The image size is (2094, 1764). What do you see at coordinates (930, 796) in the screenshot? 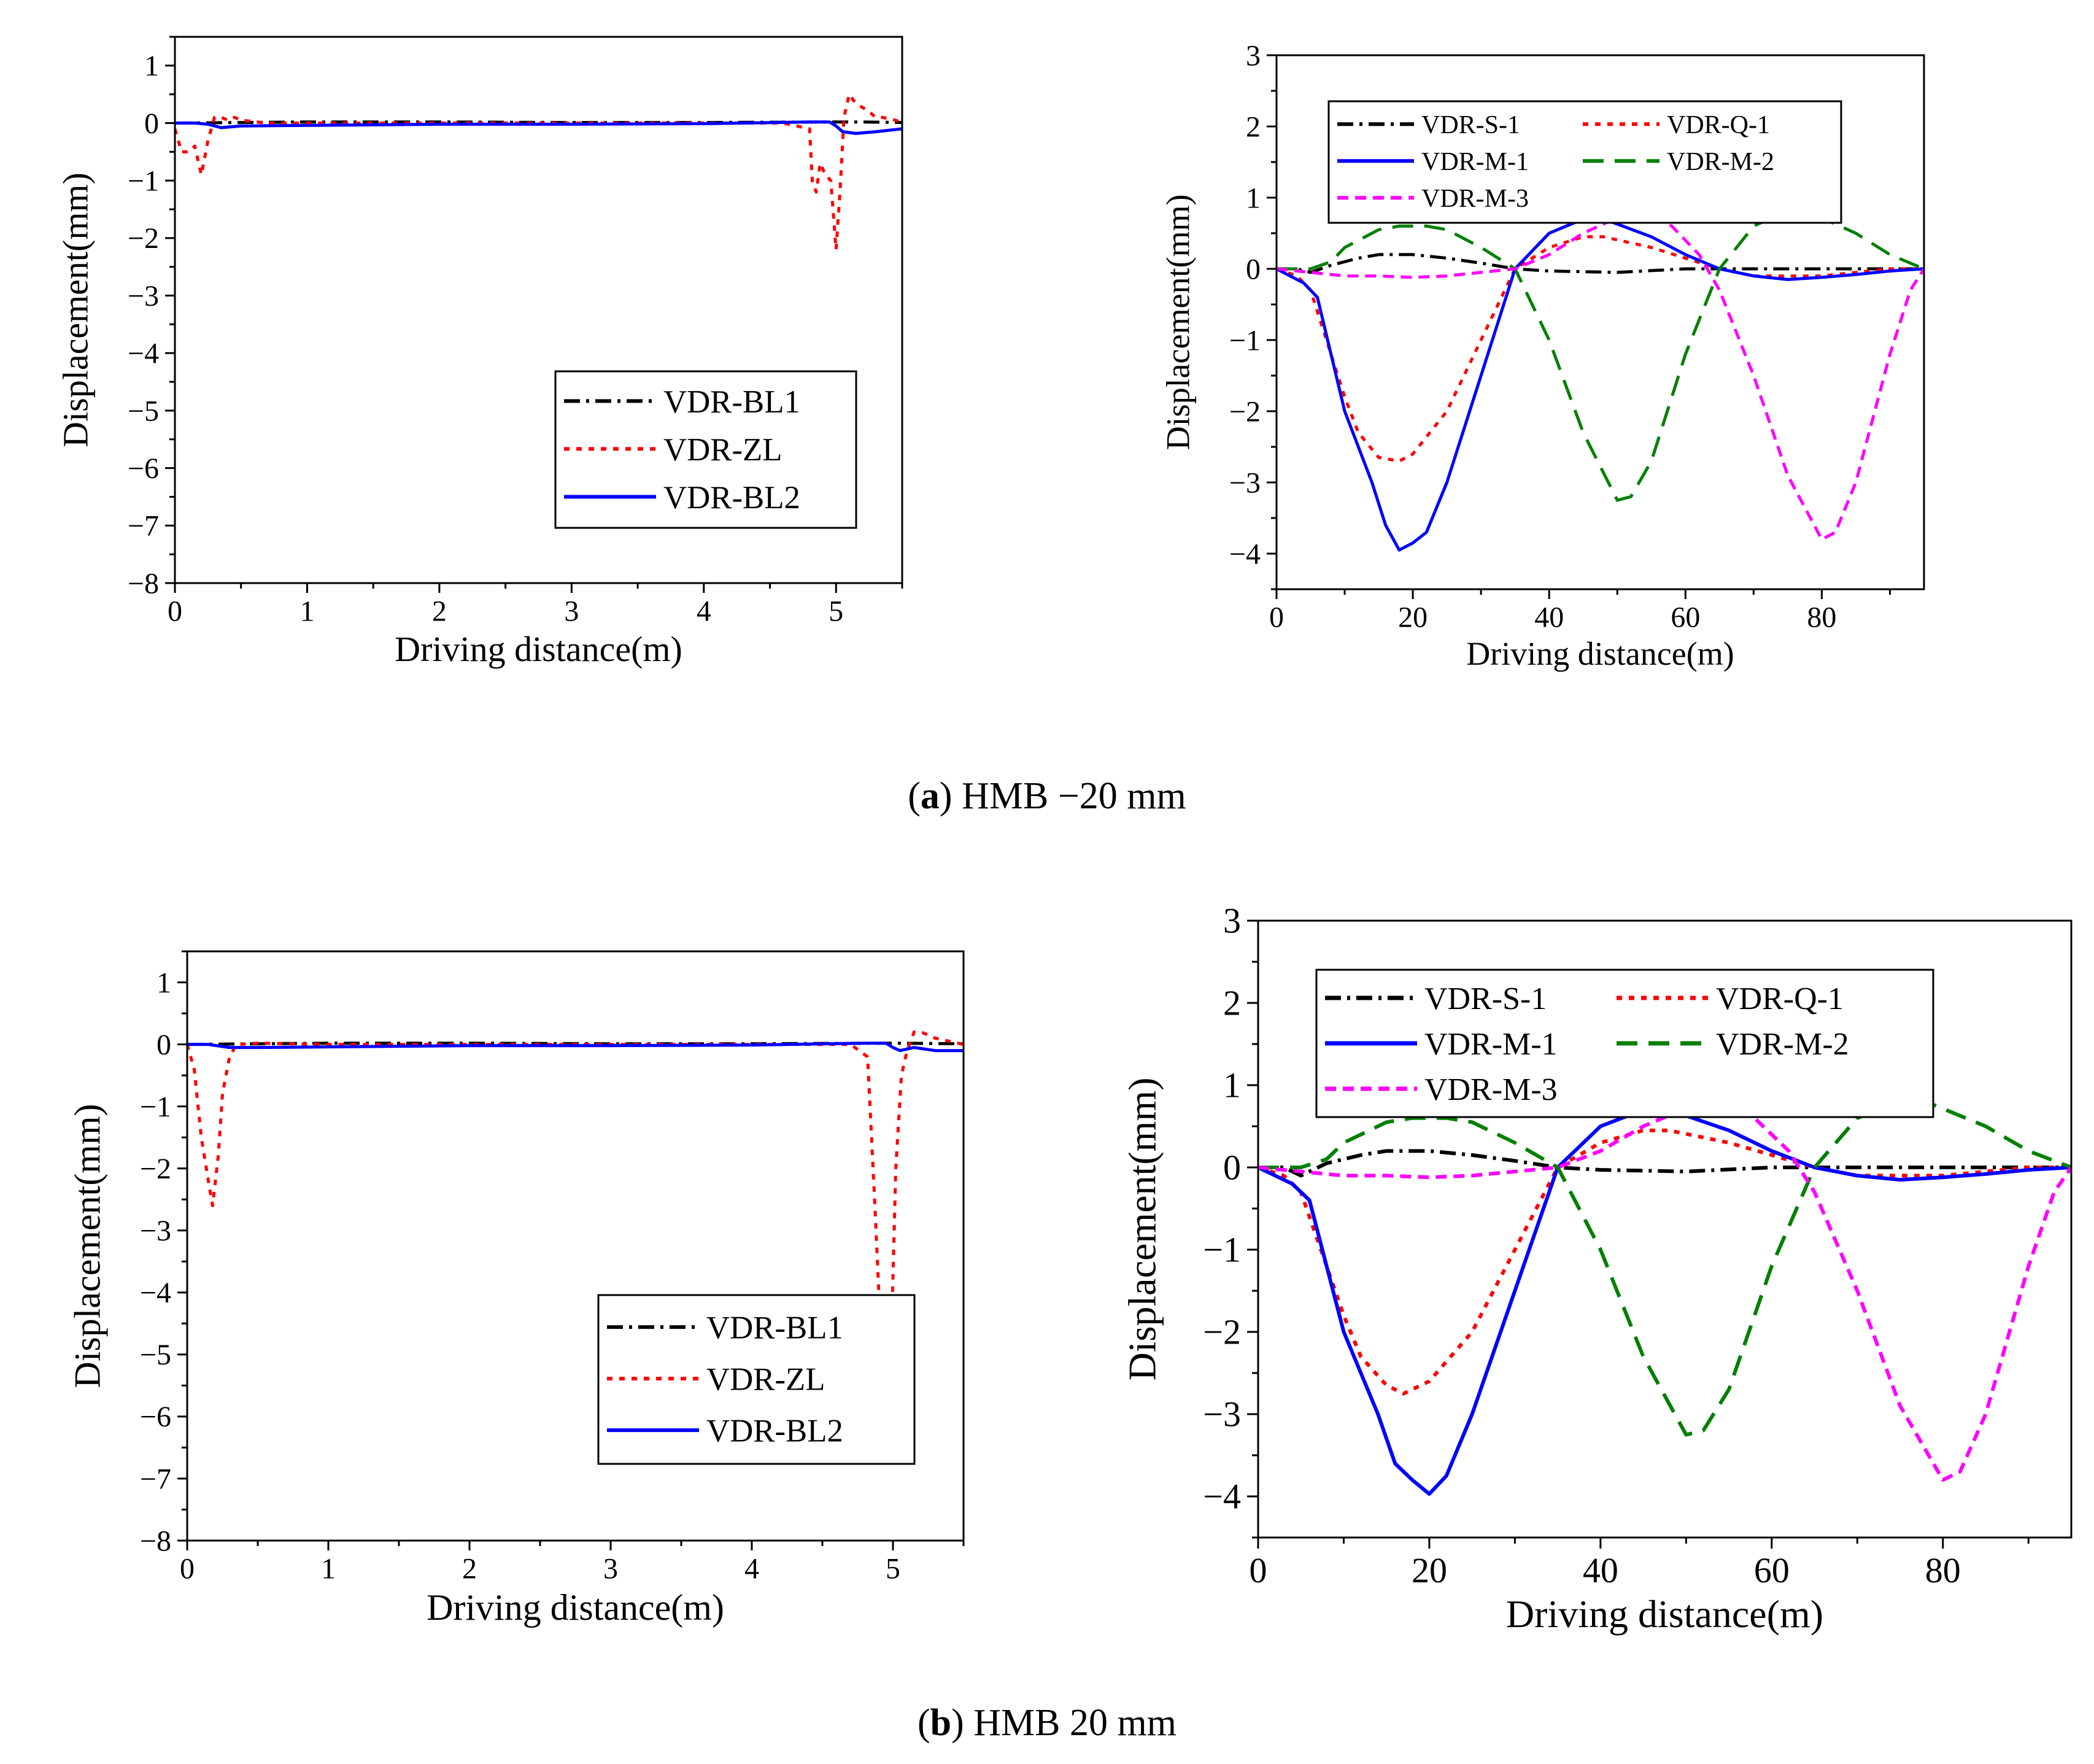
I see `caption-a-letter: a` at bounding box center [930, 796].